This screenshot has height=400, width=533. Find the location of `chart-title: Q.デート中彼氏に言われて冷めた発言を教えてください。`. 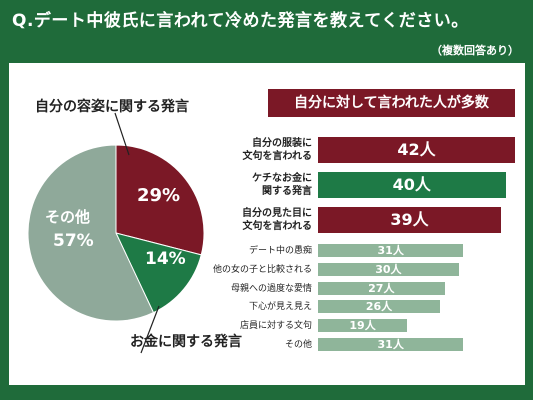

chart-title: Q.デート中彼氏に言われて冷めた発言を教えてください。 is located at coordinates (240, 21).